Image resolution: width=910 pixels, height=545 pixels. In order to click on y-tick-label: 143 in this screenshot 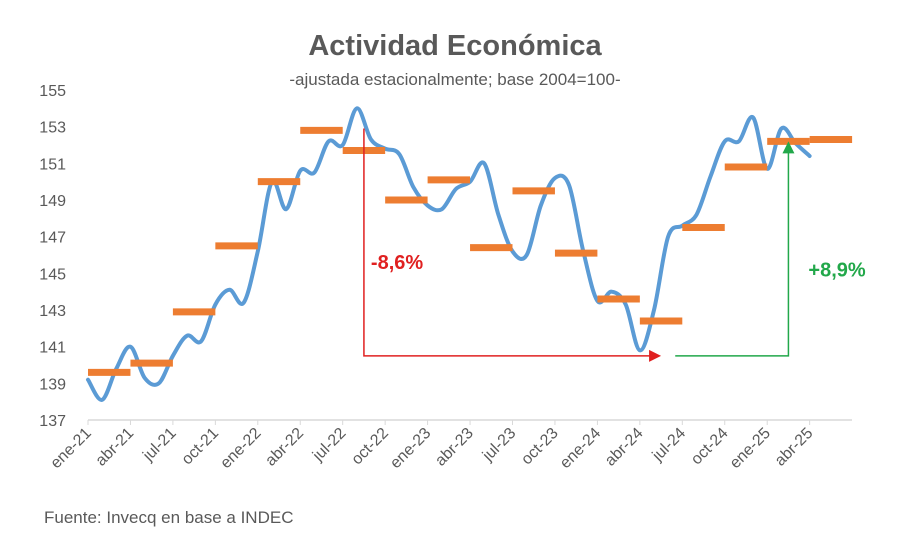, I will do `click(52, 311)`.